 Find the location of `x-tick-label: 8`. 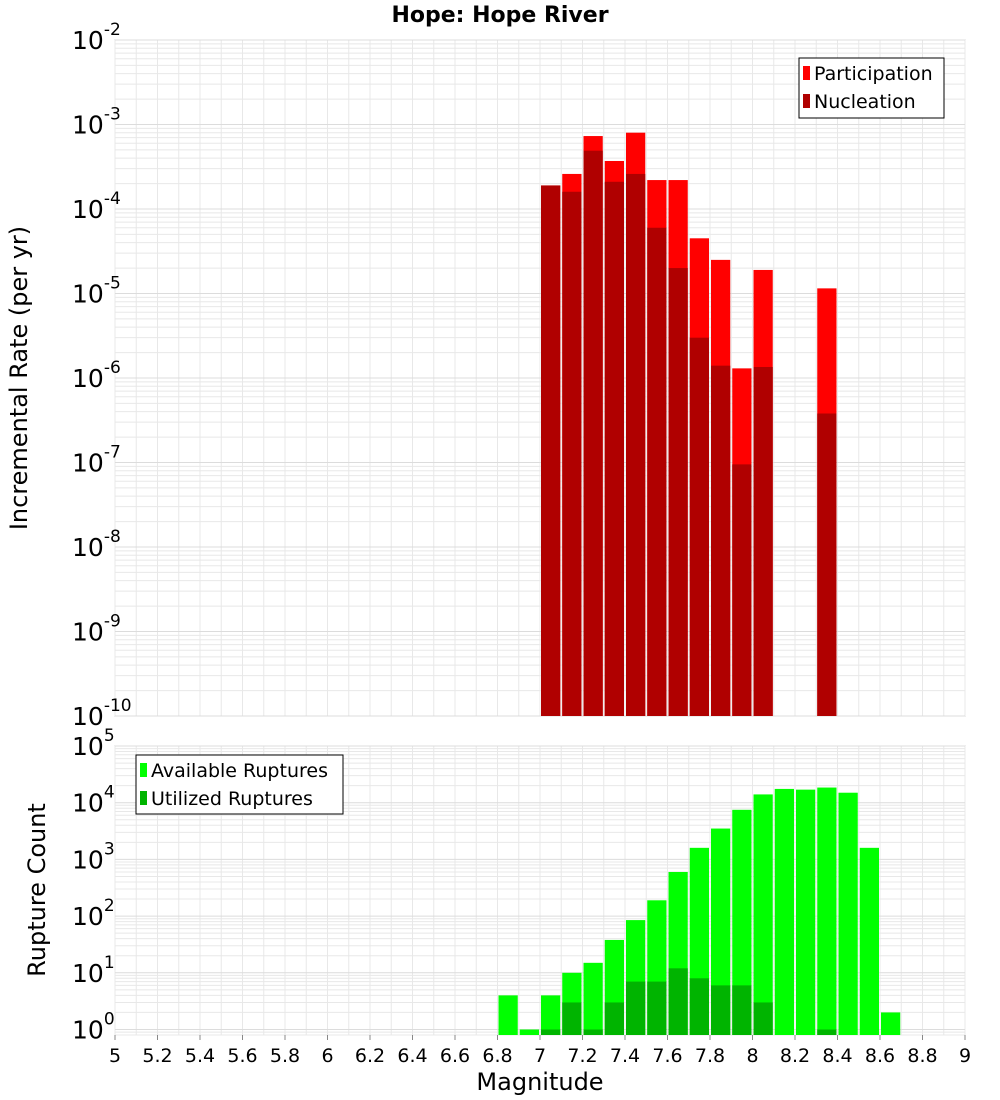

x-tick-label: 8 is located at coordinates (752, 1056).